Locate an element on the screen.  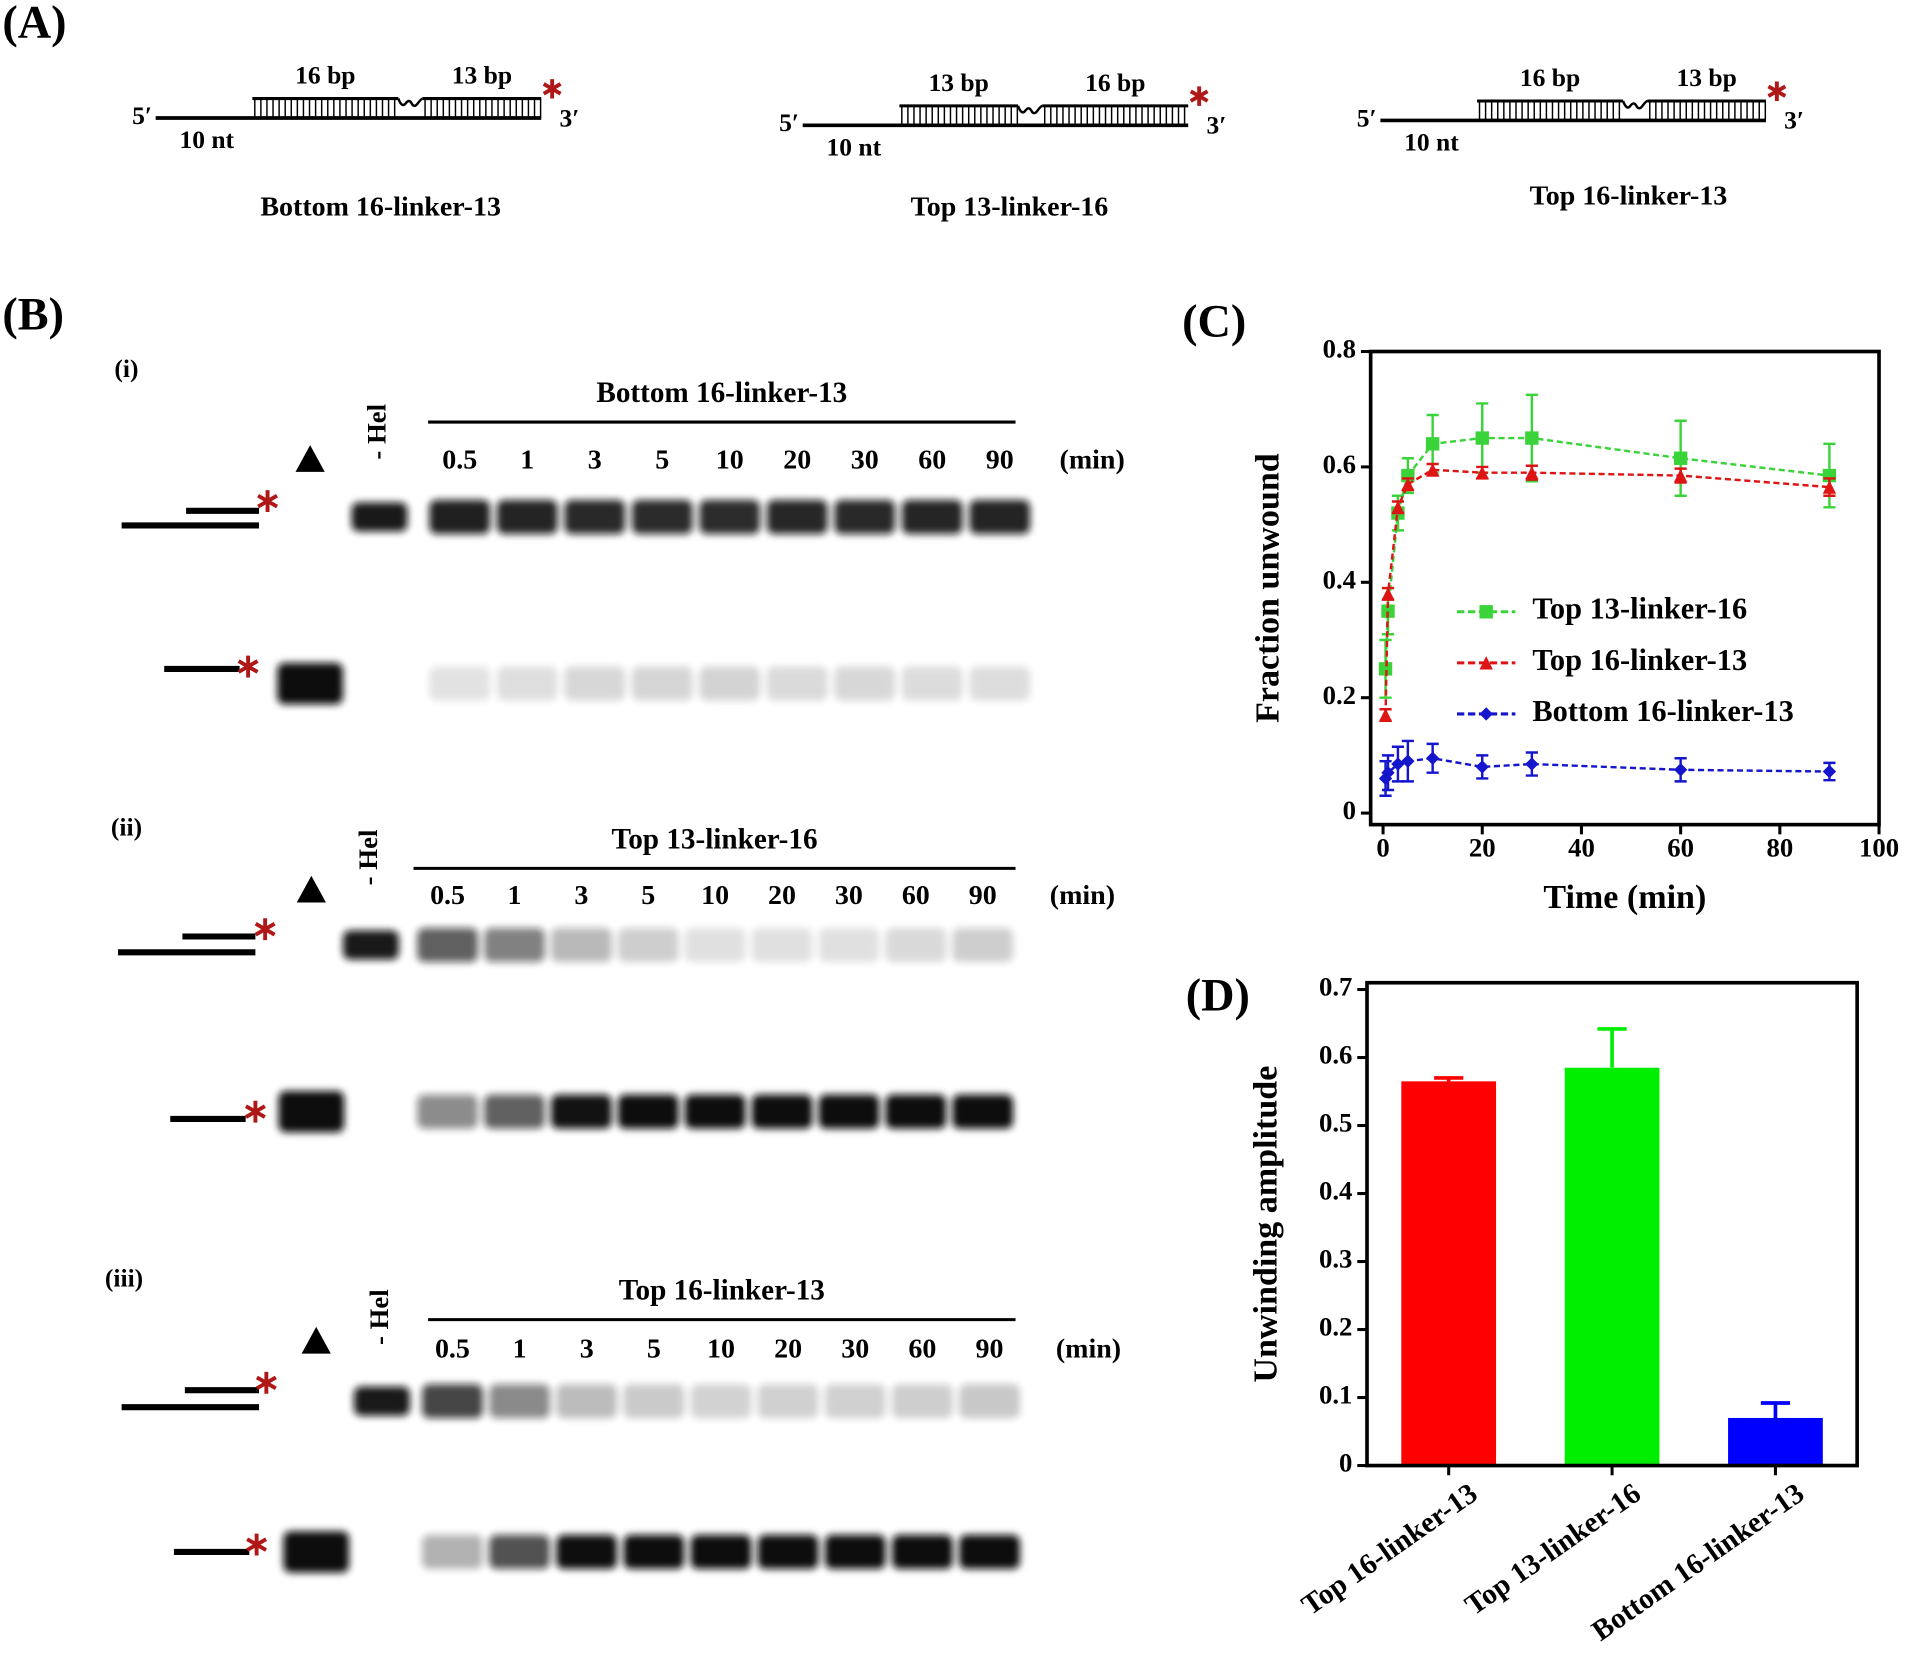
x-tick-label: 60 is located at coordinates (1680, 847).